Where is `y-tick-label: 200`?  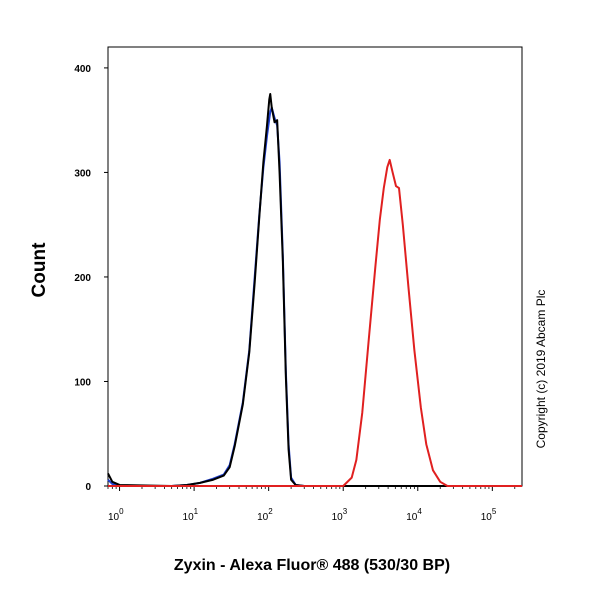
y-tick-label: 200 is located at coordinates (82, 278).